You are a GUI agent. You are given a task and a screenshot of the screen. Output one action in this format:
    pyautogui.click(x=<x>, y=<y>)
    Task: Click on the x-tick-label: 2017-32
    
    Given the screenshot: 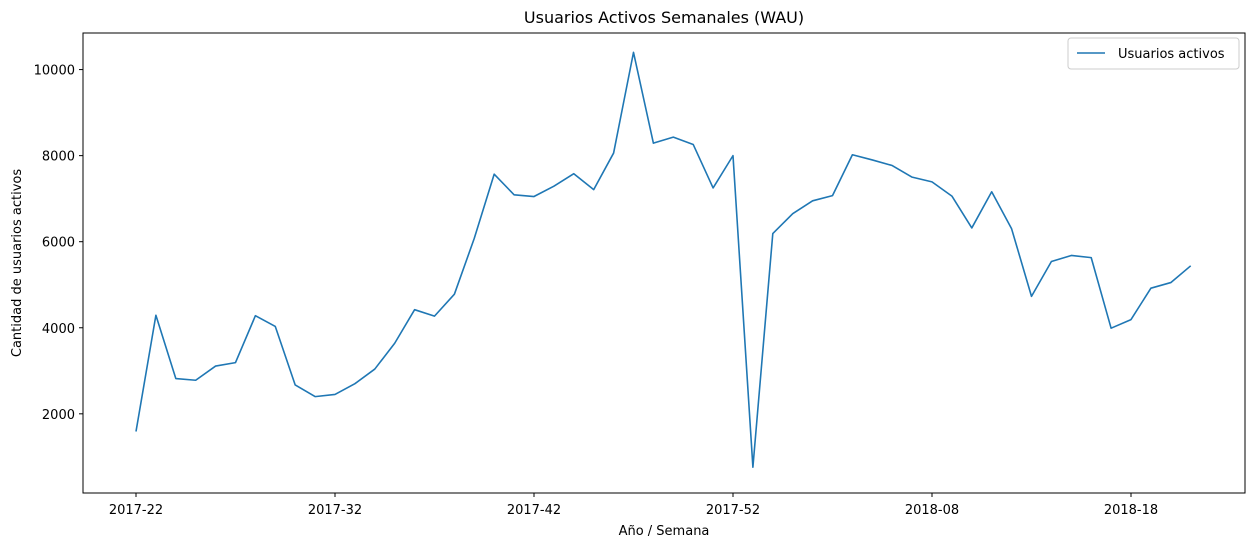 What is the action you would take?
    pyautogui.click(x=335, y=510)
    